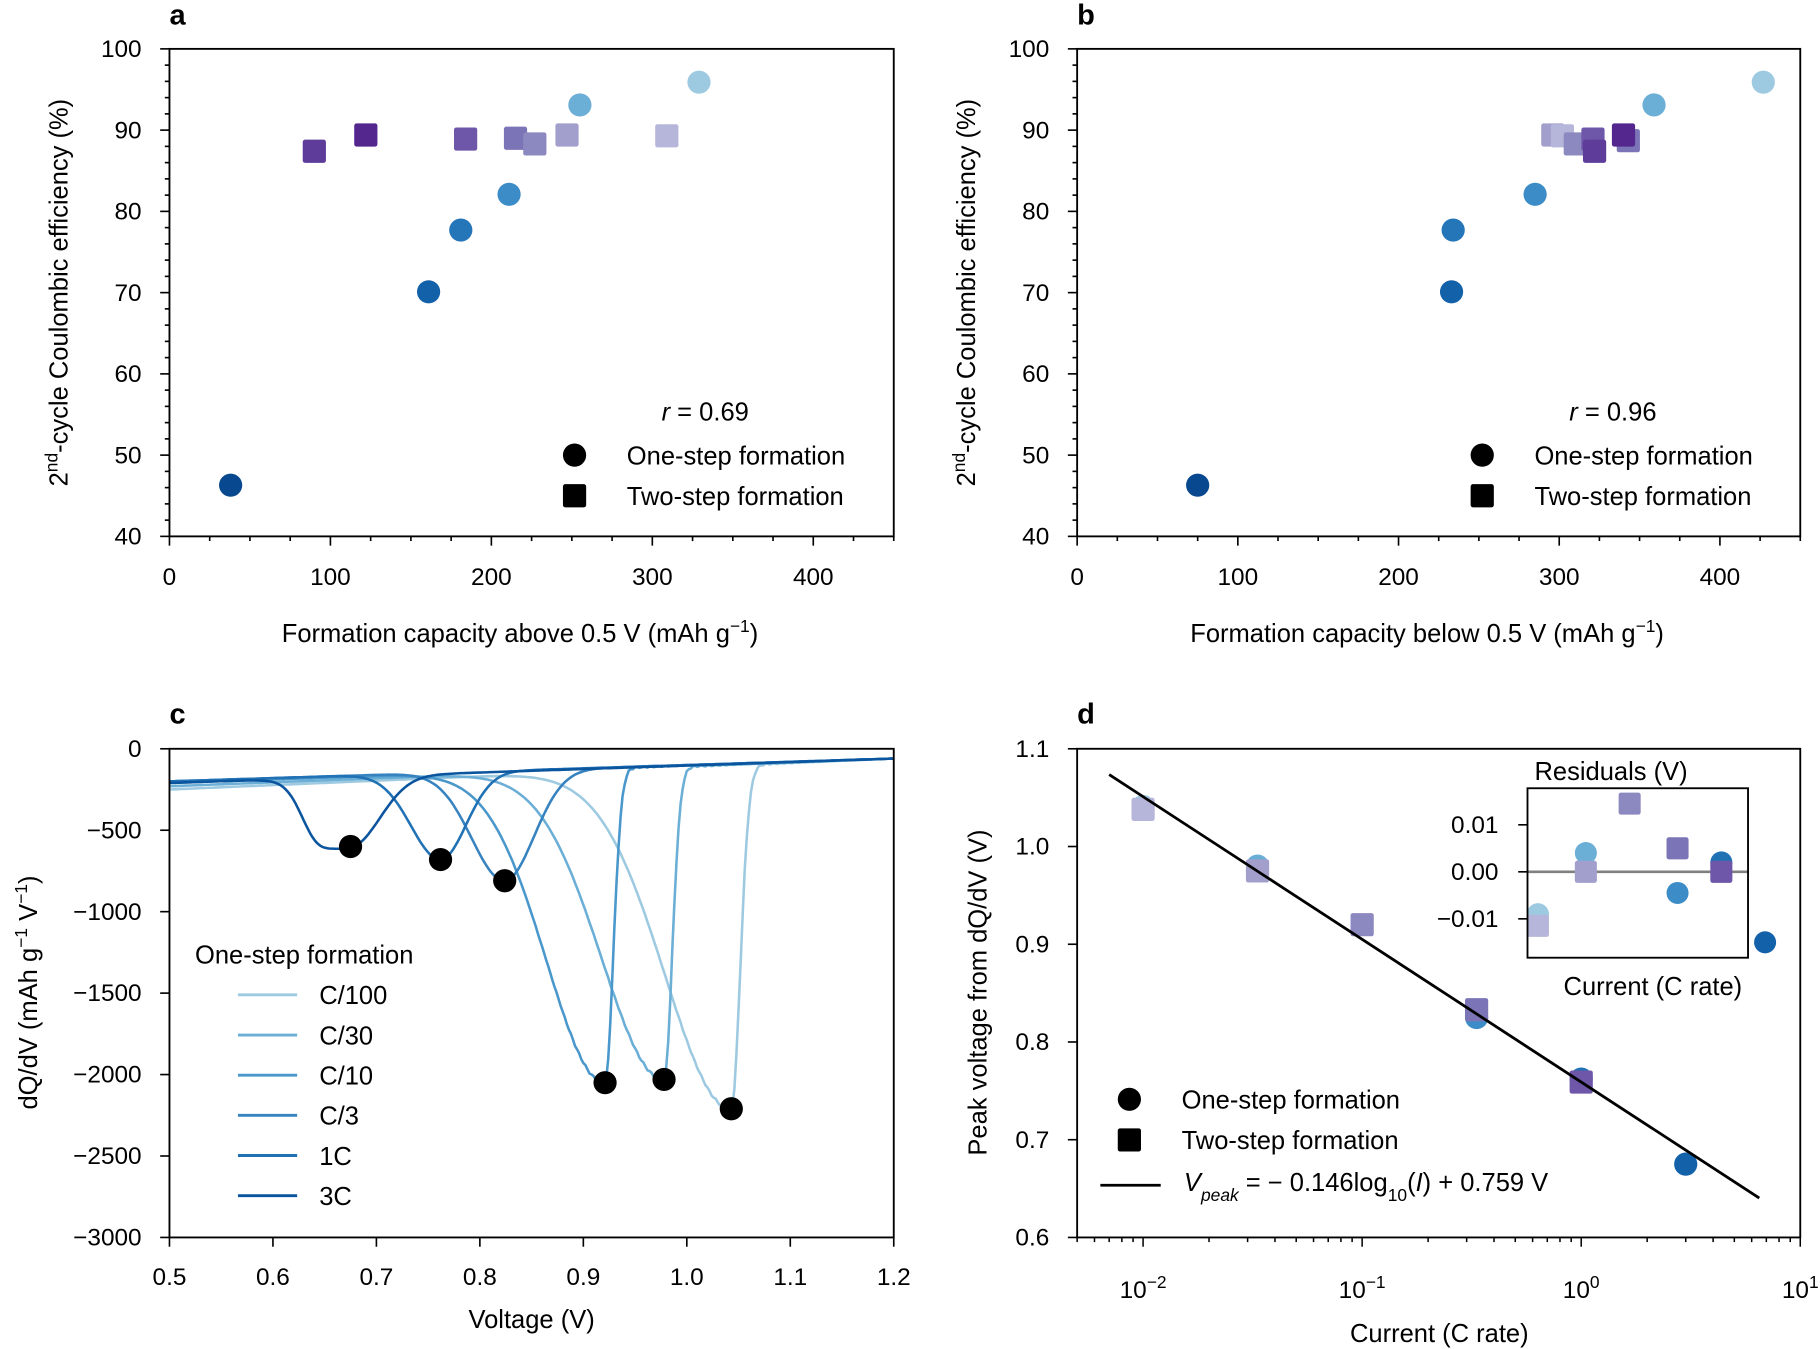 Image resolution: width=1820 pixels, height=1349 pixels. Describe the element at coordinates (127, 455) in the screenshot. I see `y-tick-label: 50` at that location.